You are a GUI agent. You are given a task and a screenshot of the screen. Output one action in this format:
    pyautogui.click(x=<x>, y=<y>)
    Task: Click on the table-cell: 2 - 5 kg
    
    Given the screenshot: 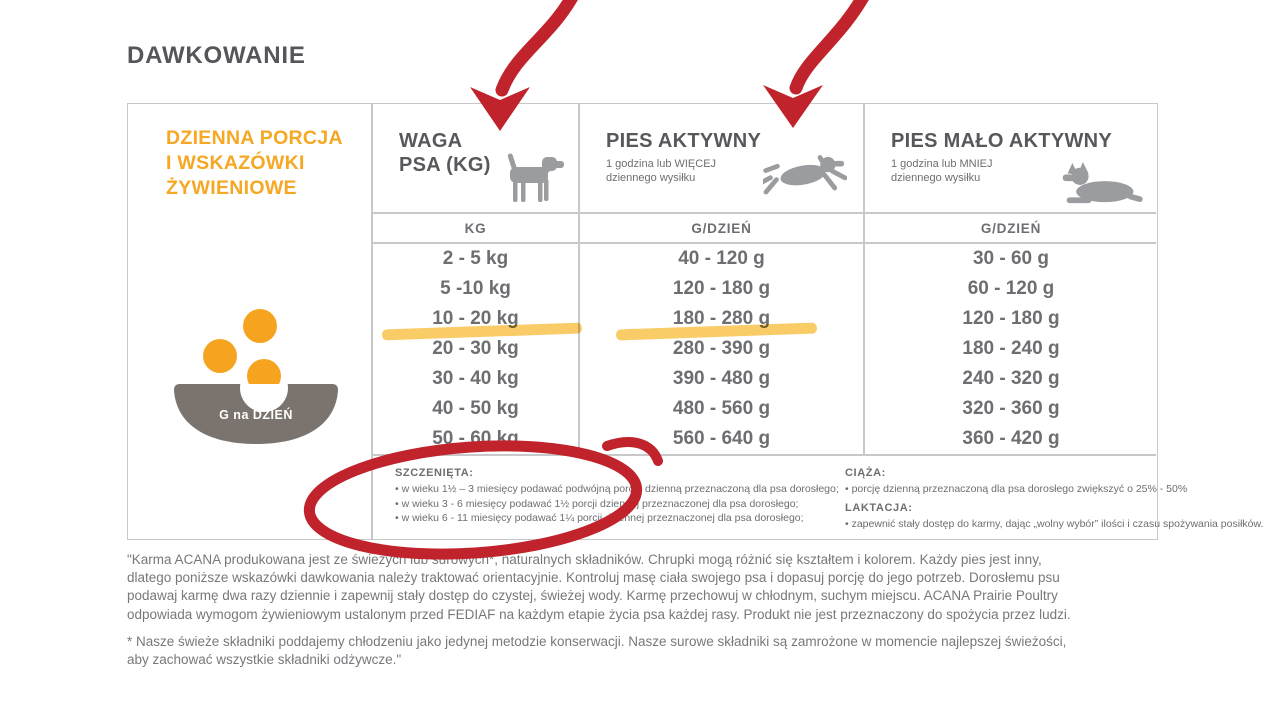 What is the action you would take?
    pyautogui.click(x=475, y=258)
    